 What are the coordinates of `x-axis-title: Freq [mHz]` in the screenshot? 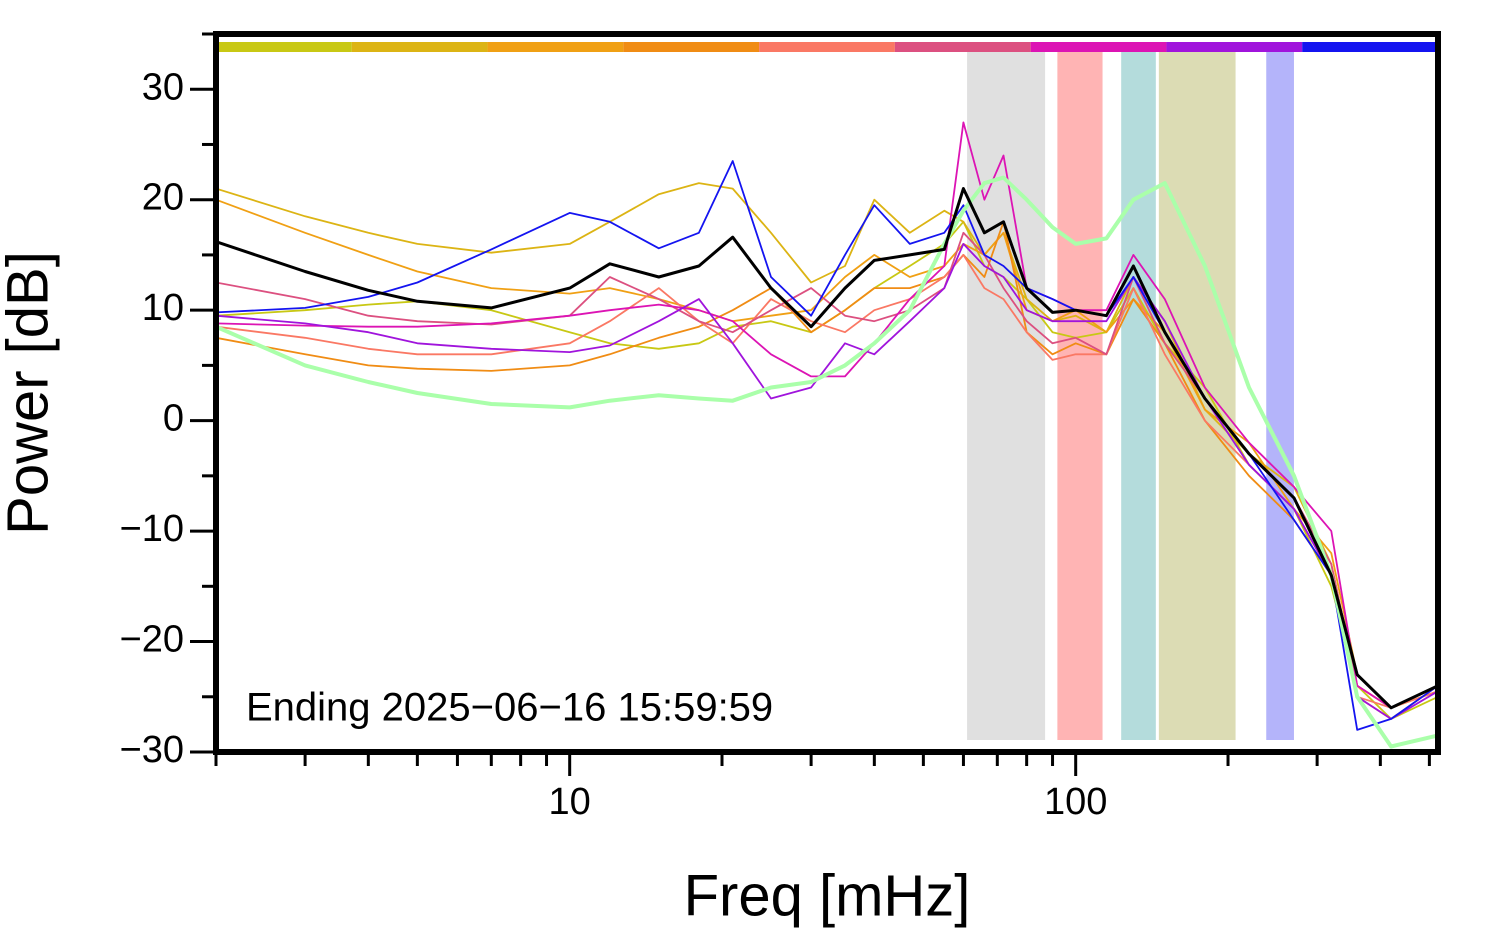 It's located at (827, 895).